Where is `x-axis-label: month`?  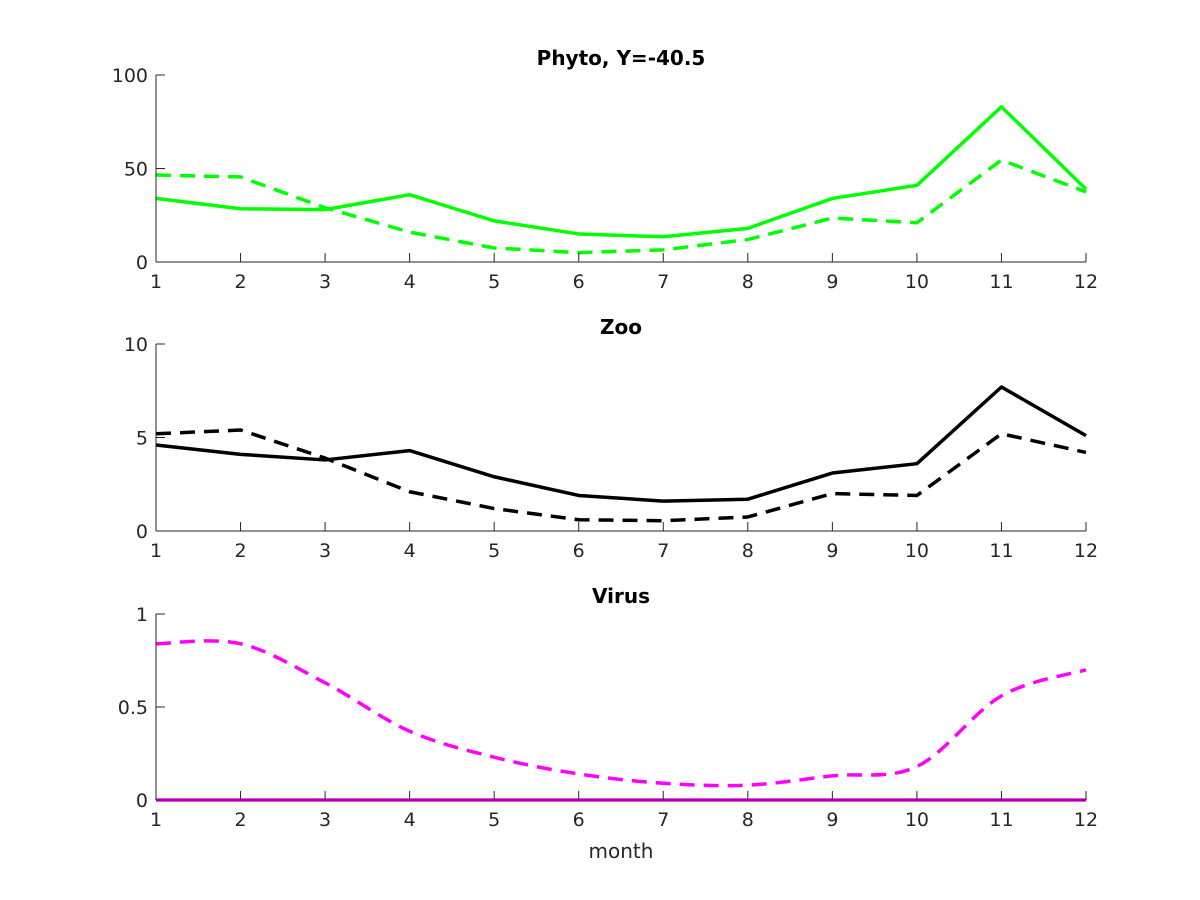
x-axis-label: month is located at coordinates (621, 851).